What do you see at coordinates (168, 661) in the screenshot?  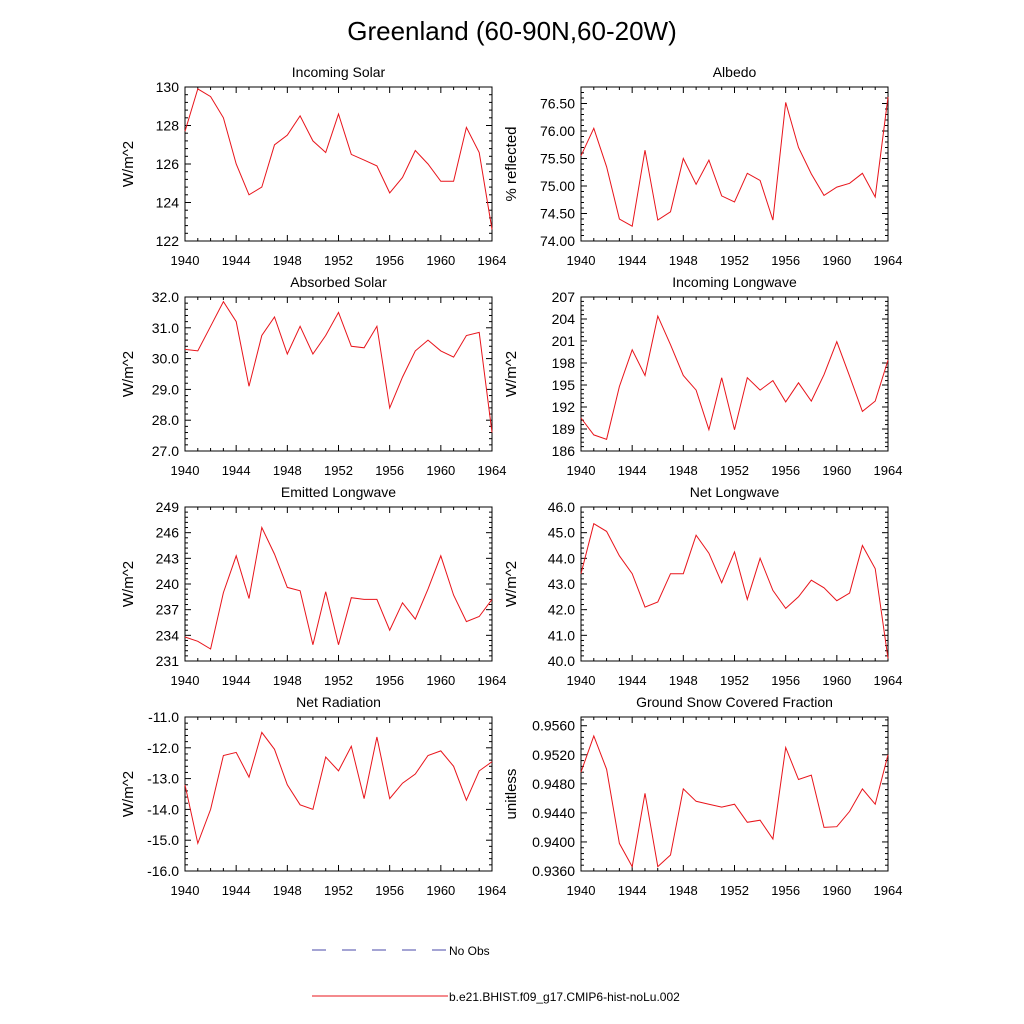 I see `y-tick-label: 231` at bounding box center [168, 661].